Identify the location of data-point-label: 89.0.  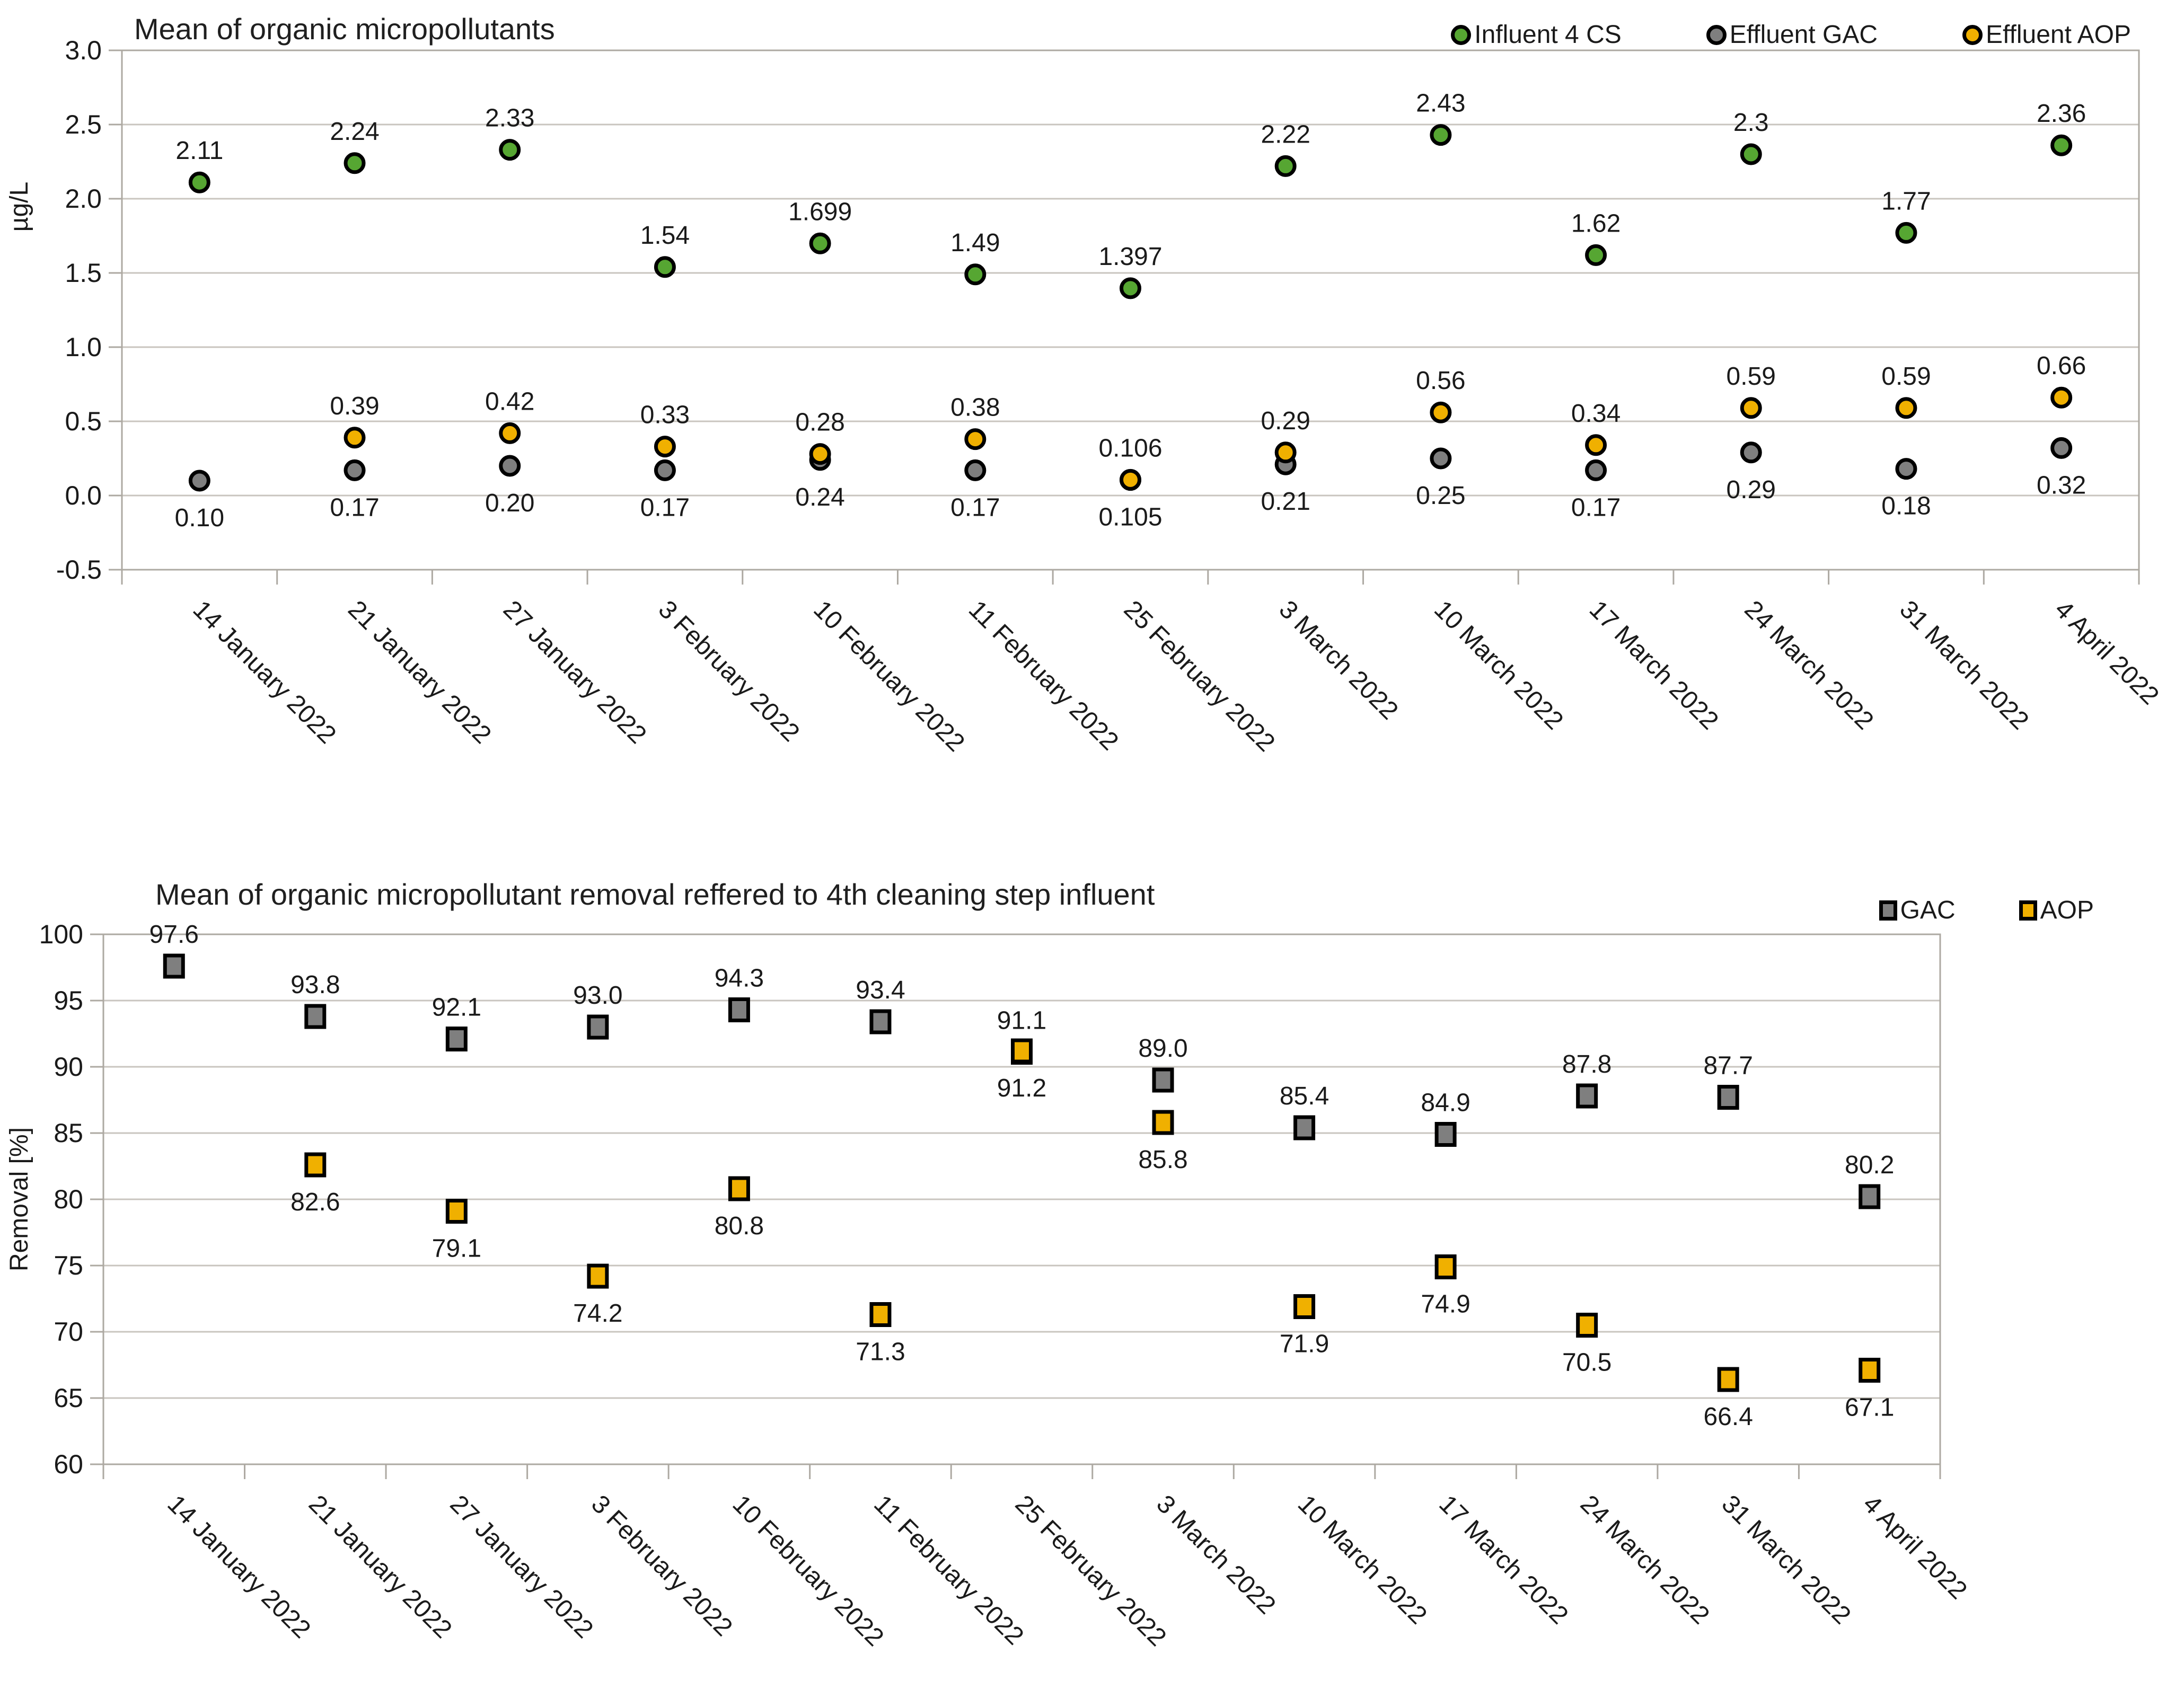
(1162, 1048).